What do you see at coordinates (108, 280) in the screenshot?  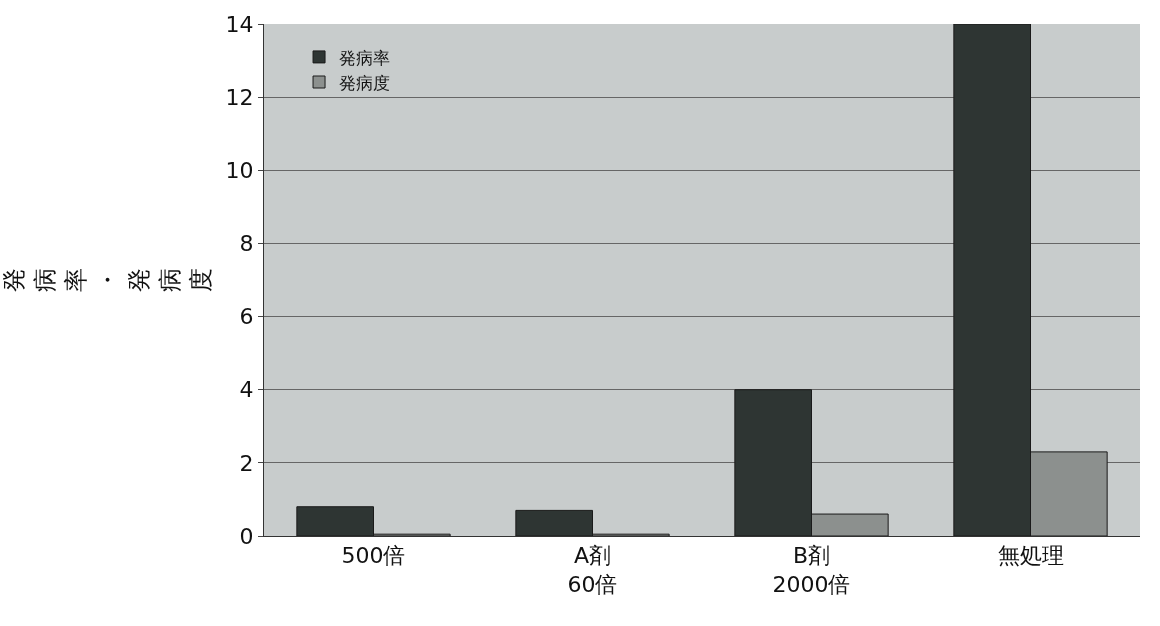 I see `y-axis-title: 発病率・発病度` at bounding box center [108, 280].